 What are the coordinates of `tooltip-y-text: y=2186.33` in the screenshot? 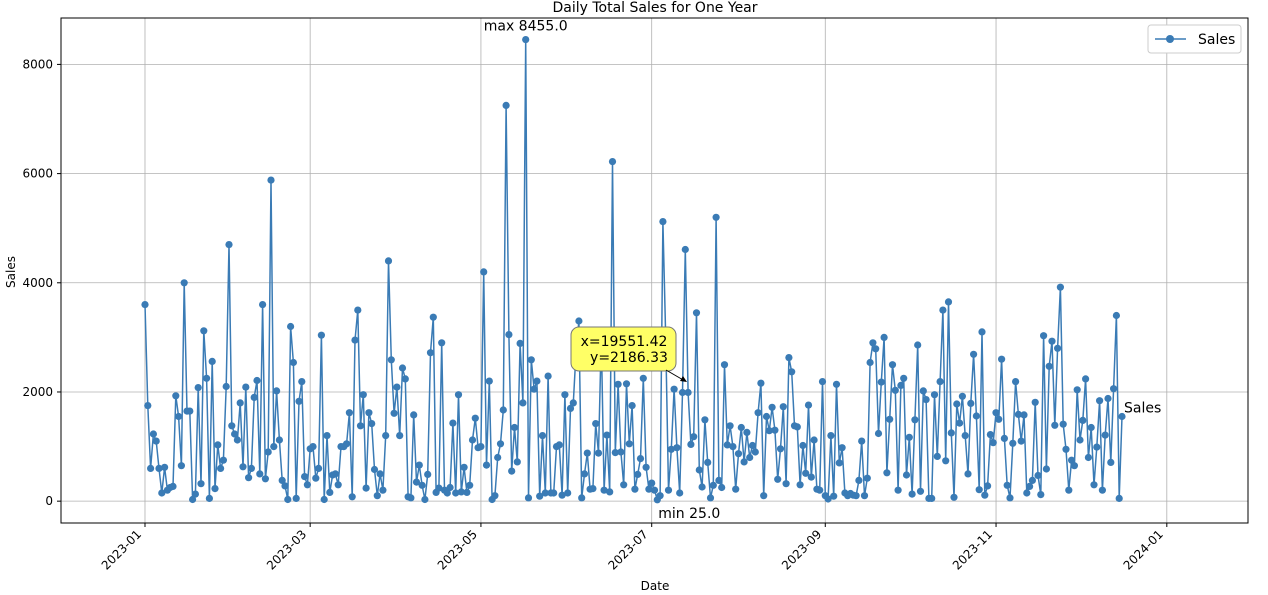 It's located at (629, 358).